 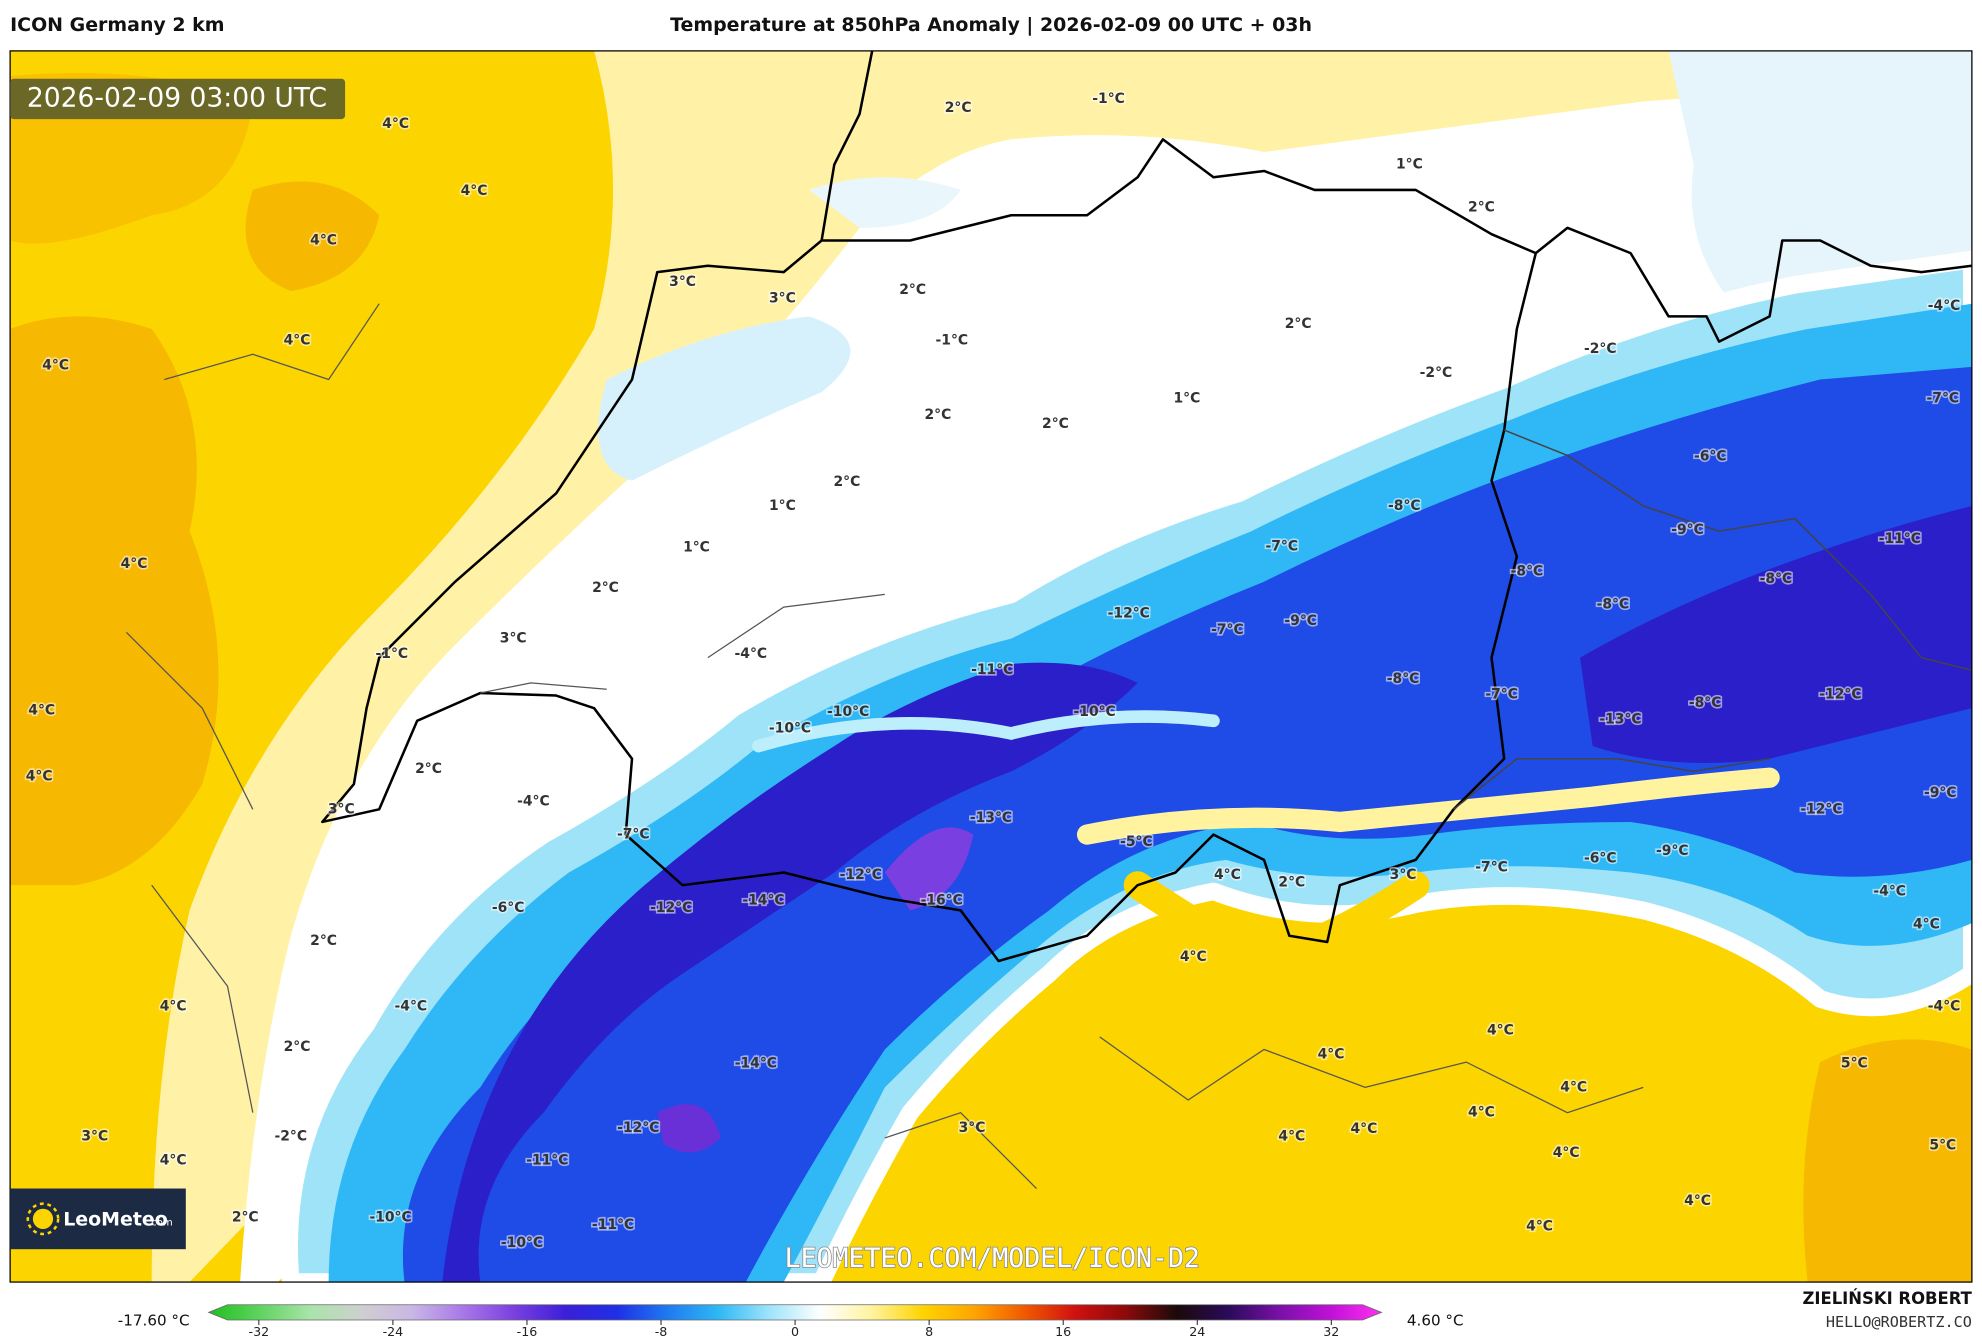 I want to click on colorbar-tick-label: 16, so click(x=1063, y=1331).